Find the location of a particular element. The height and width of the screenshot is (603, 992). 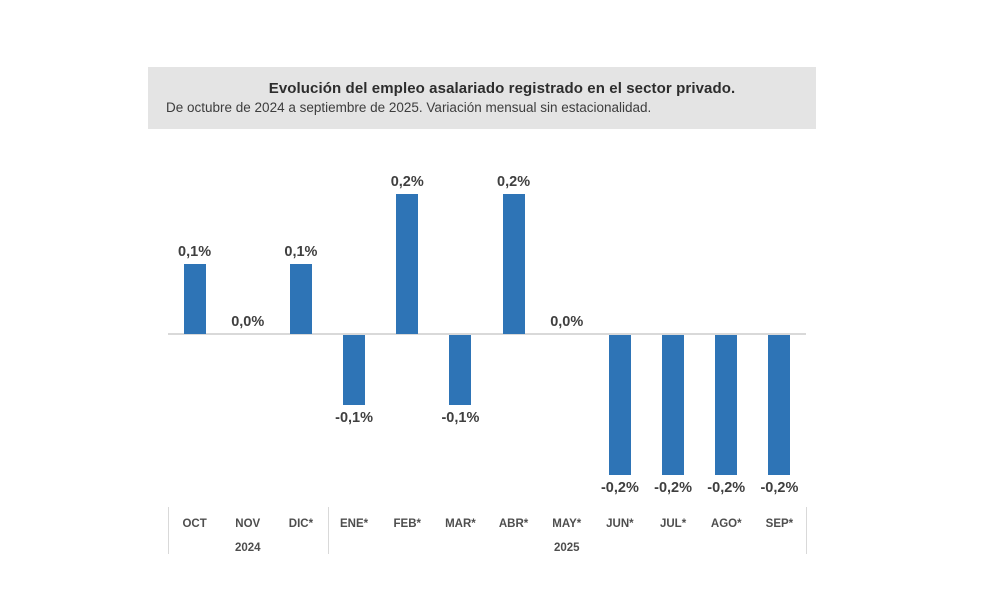

x-axis-label-sep: SEP* is located at coordinates (779, 524).